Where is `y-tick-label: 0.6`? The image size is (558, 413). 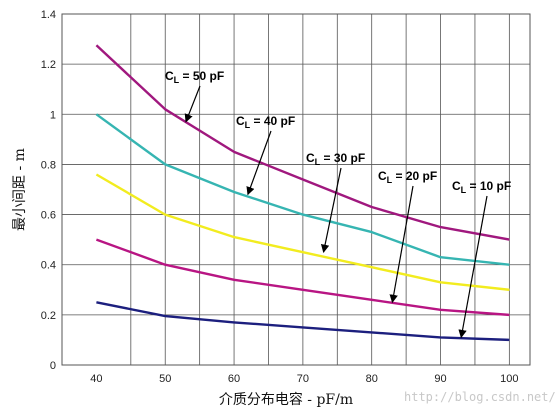 y-tick-label: 0.6 is located at coordinates (48, 216).